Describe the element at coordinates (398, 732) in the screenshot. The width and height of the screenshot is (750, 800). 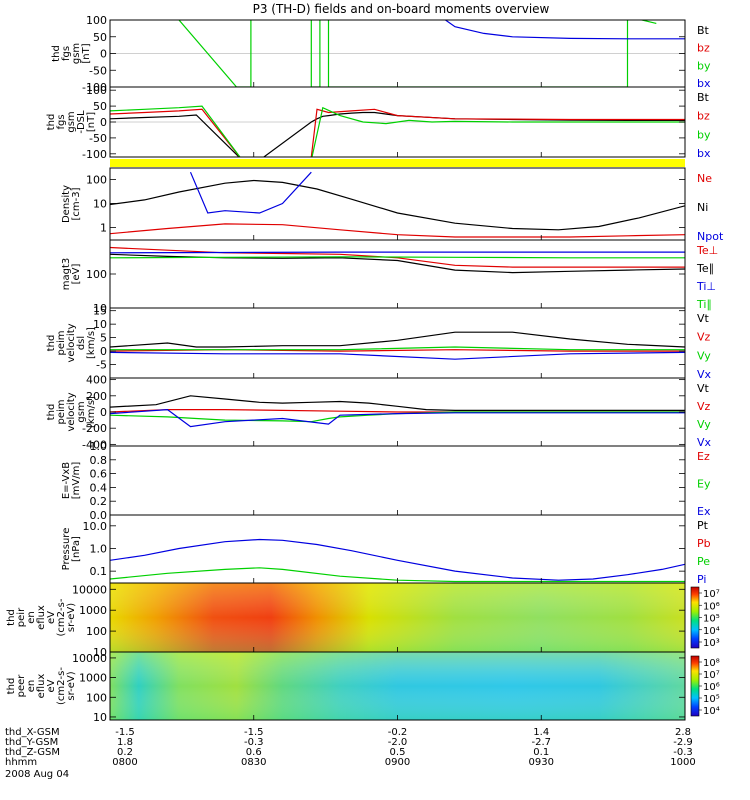
I see `x-axis-value: -0.2` at that location.